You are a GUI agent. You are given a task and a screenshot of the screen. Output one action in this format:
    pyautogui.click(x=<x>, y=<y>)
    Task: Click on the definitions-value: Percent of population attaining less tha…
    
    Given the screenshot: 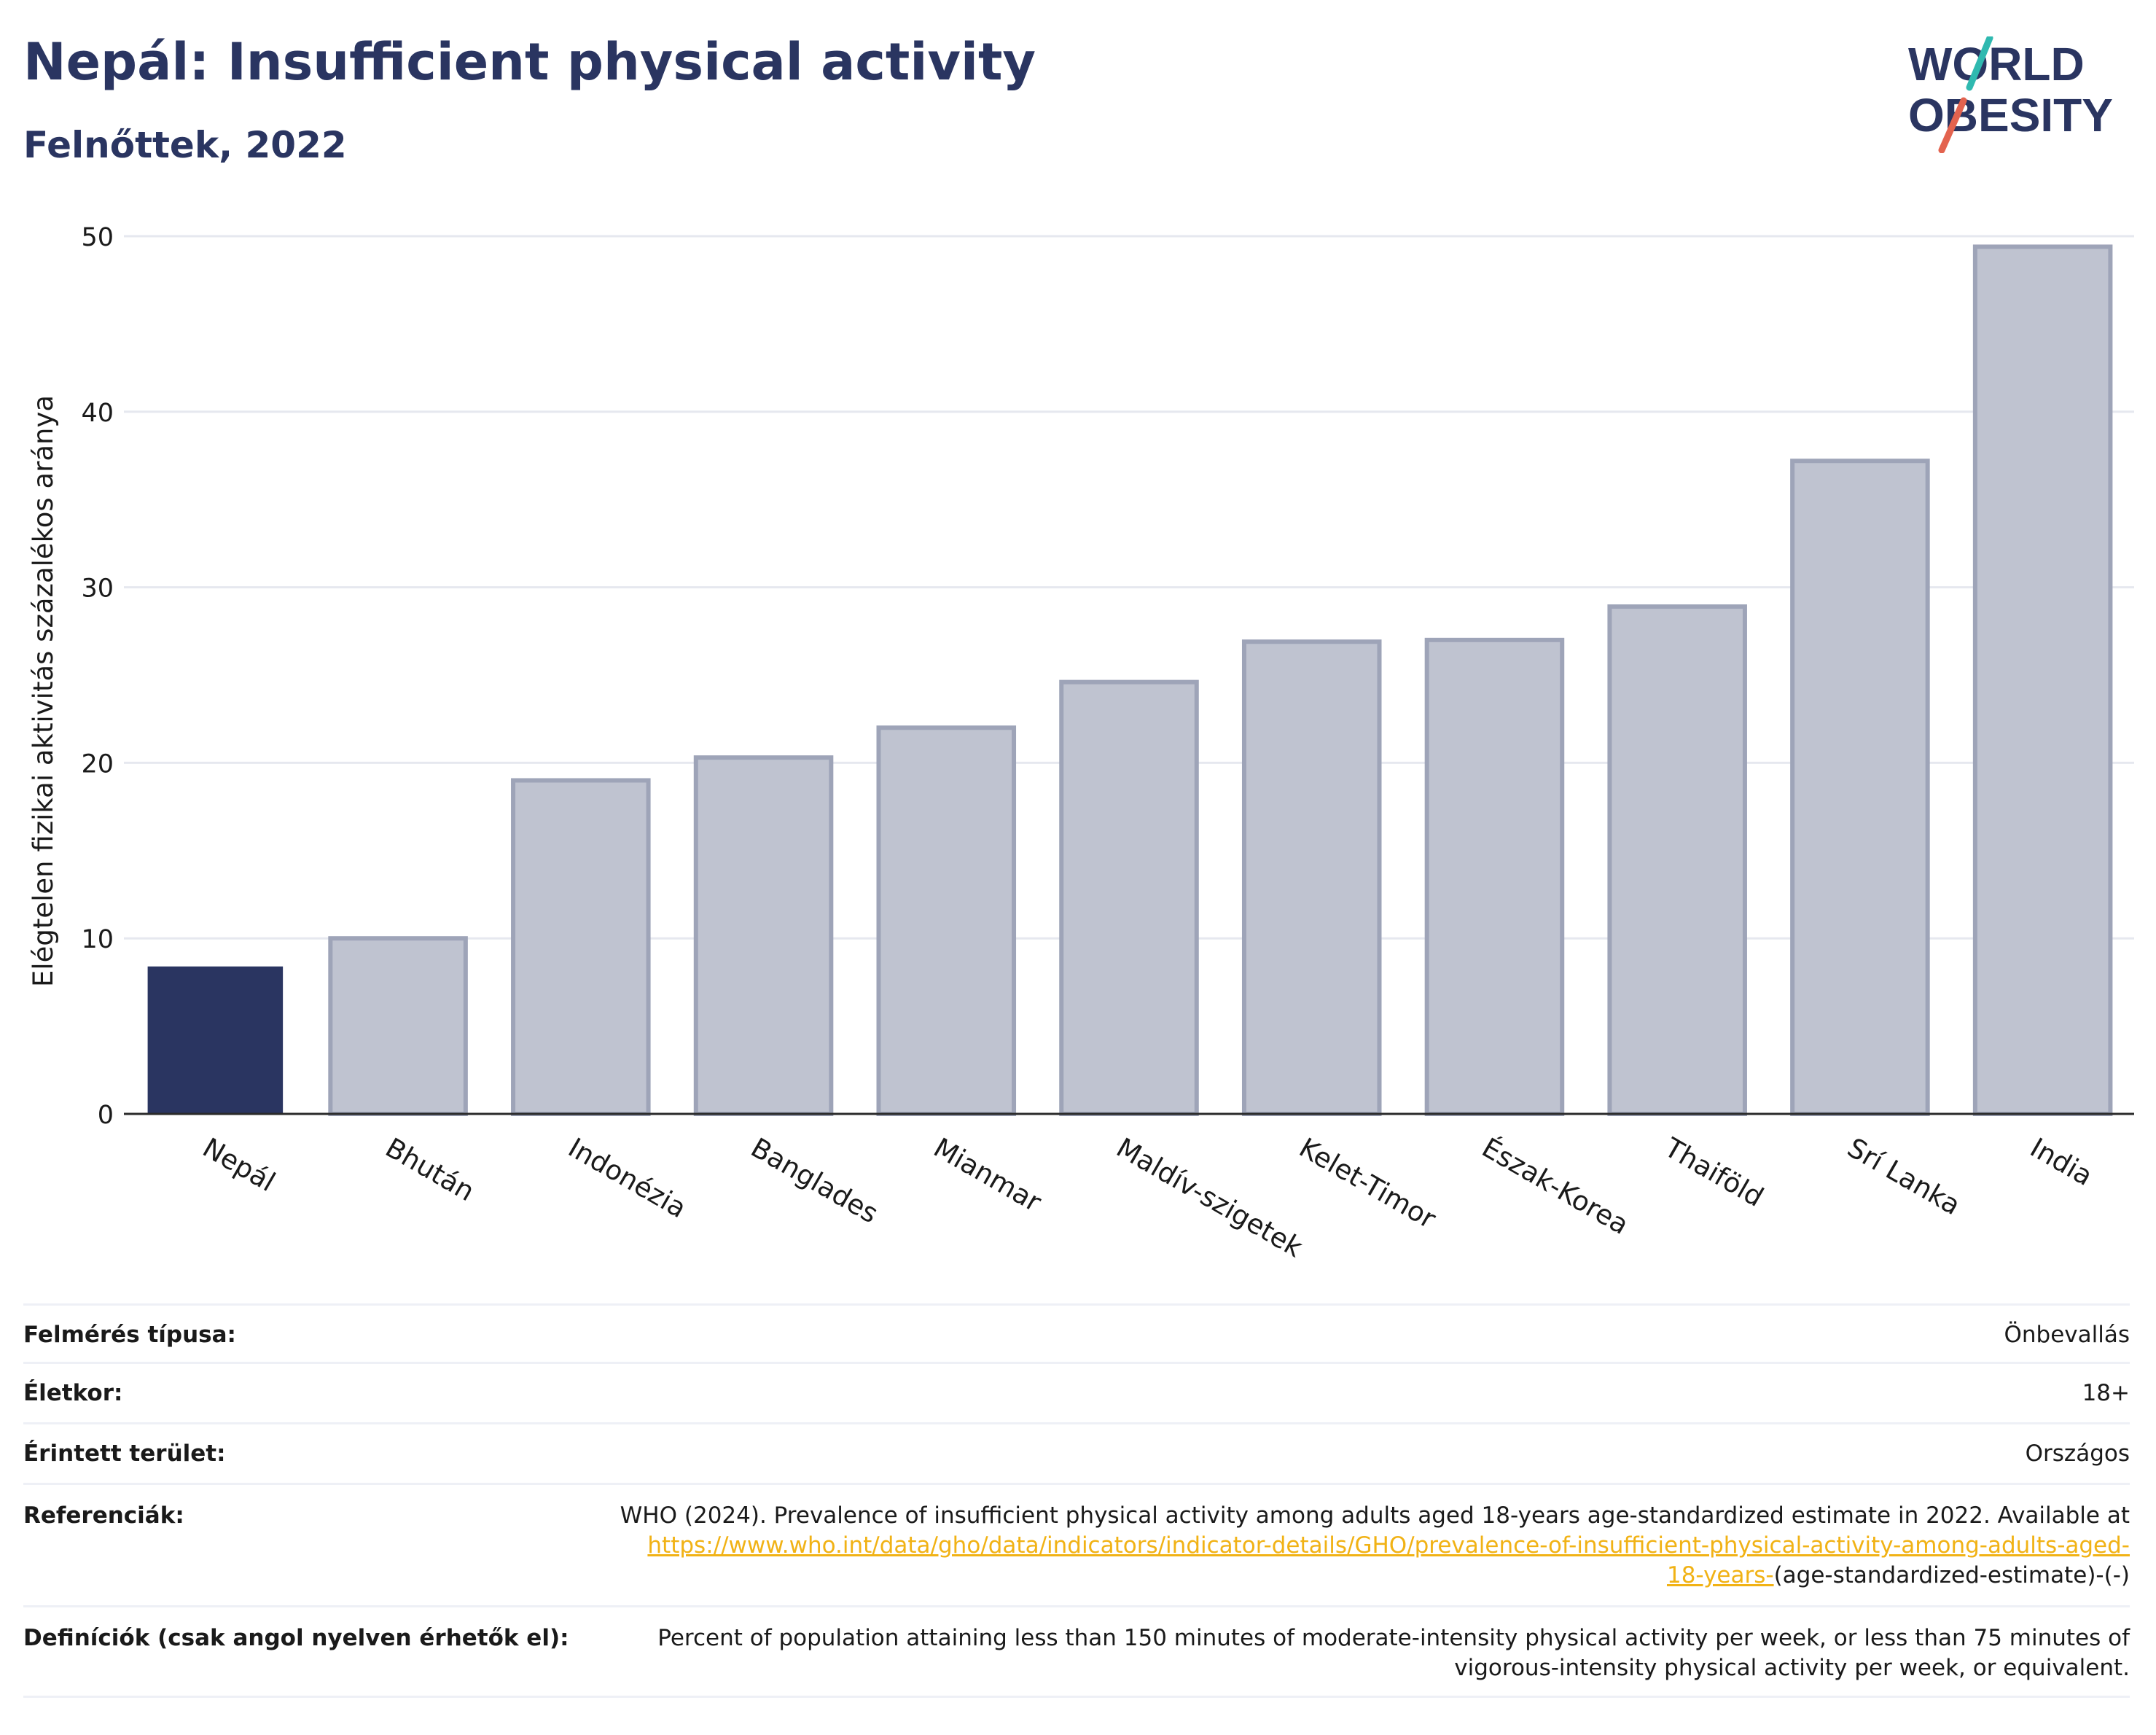 What is the action you would take?
    pyautogui.click(x=1394, y=1653)
    